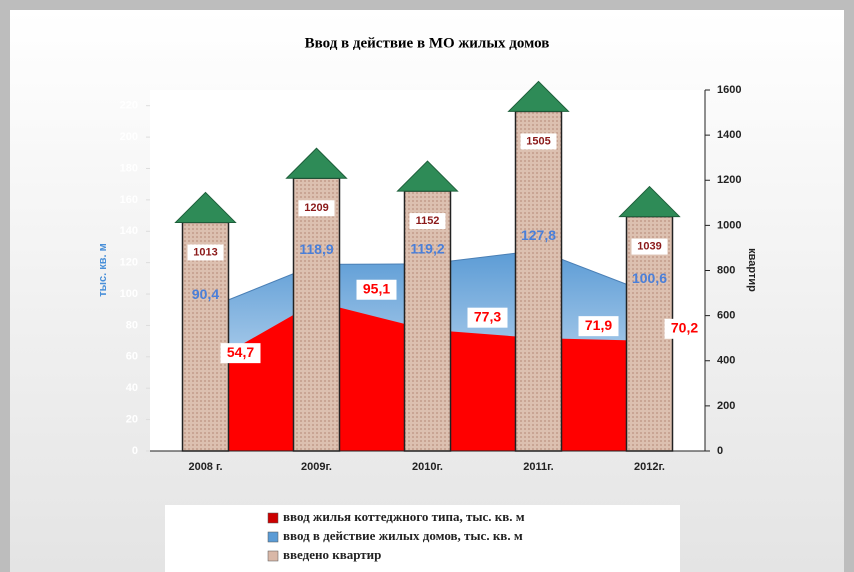 The image size is (854, 572). I want to click on bar-label: 1039, so click(649, 246).